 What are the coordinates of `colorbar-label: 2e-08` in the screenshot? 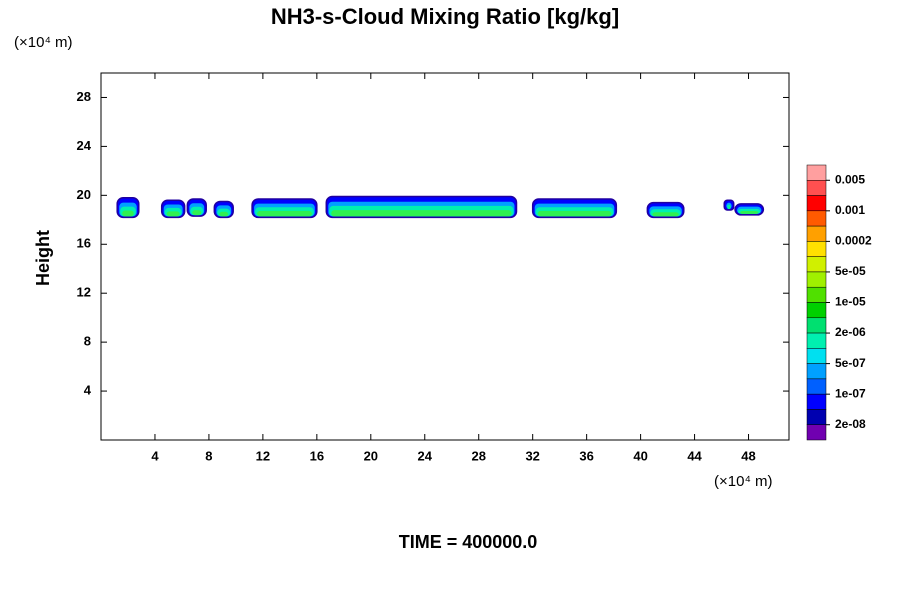 It's located at (850, 424).